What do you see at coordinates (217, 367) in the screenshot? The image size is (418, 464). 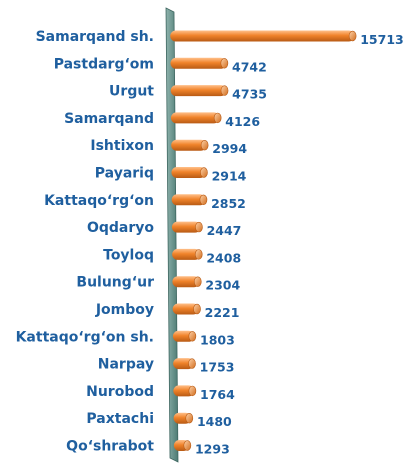 I see `value-label: 1753` at bounding box center [217, 367].